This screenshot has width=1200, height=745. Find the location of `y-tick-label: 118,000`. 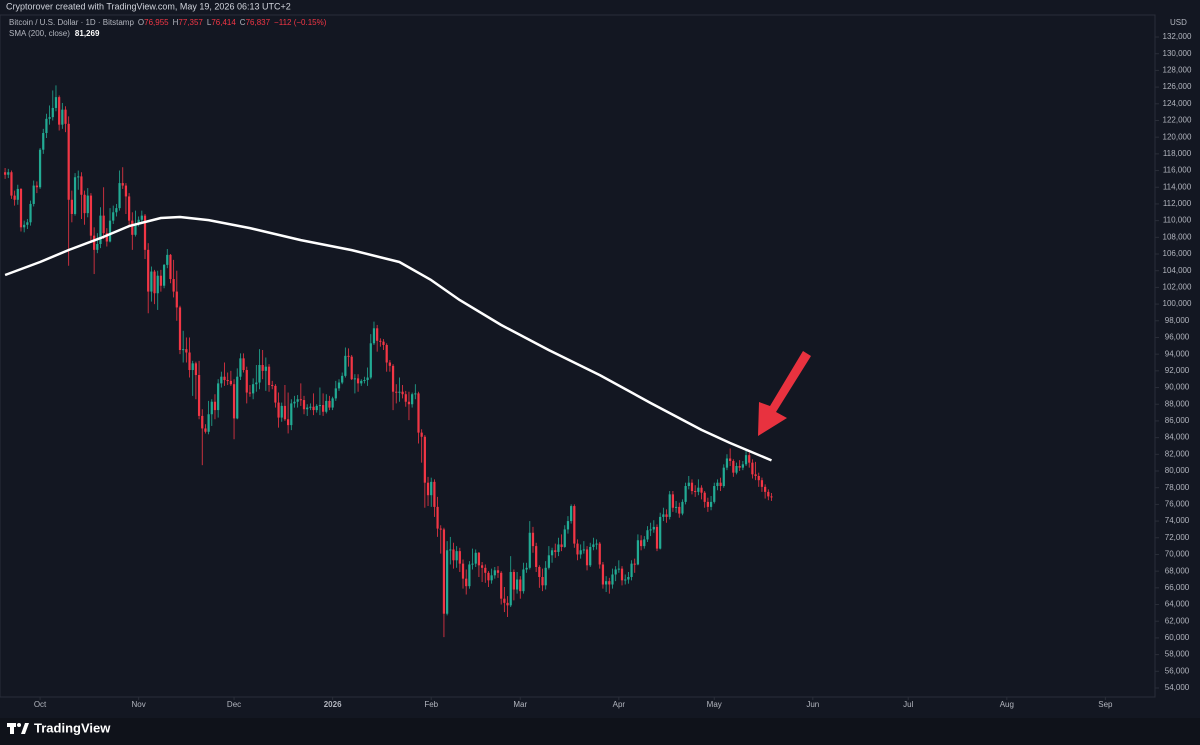

y-tick-label: 118,000 is located at coordinates (1177, 153).